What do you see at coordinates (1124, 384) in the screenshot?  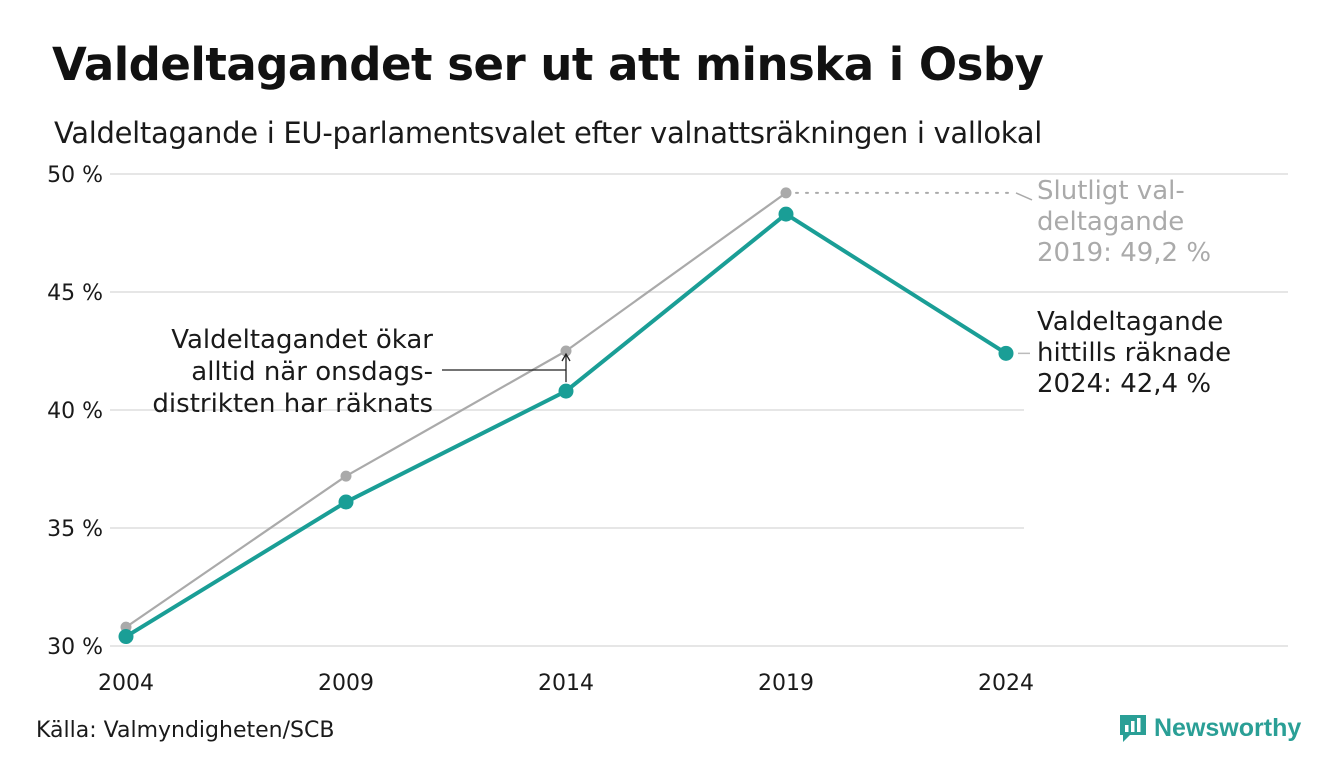 I see `annotation-current-2024-line: 2024: 42,4 %` at bounding box center [1124, 384].